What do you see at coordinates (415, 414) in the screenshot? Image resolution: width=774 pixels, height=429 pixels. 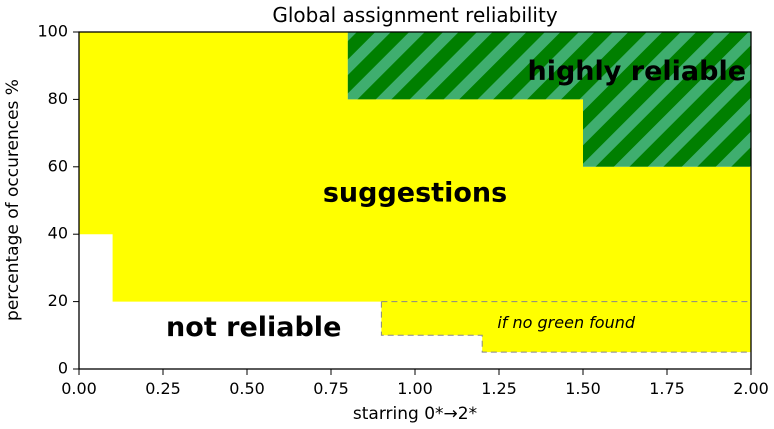 I see `x-axis-label: starring 0*→2*` at bounding box center [415, 414].